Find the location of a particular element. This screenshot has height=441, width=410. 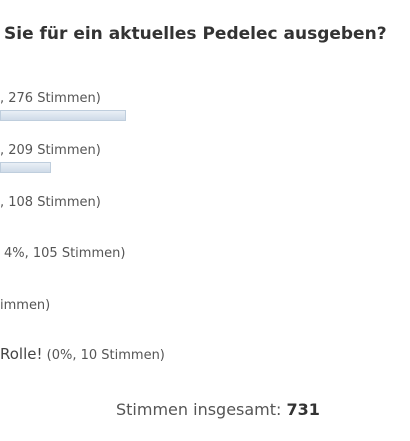

poll-title: Sie für ein aktuelles Pedelec ausgeben? is located at coordinates (195, 34).